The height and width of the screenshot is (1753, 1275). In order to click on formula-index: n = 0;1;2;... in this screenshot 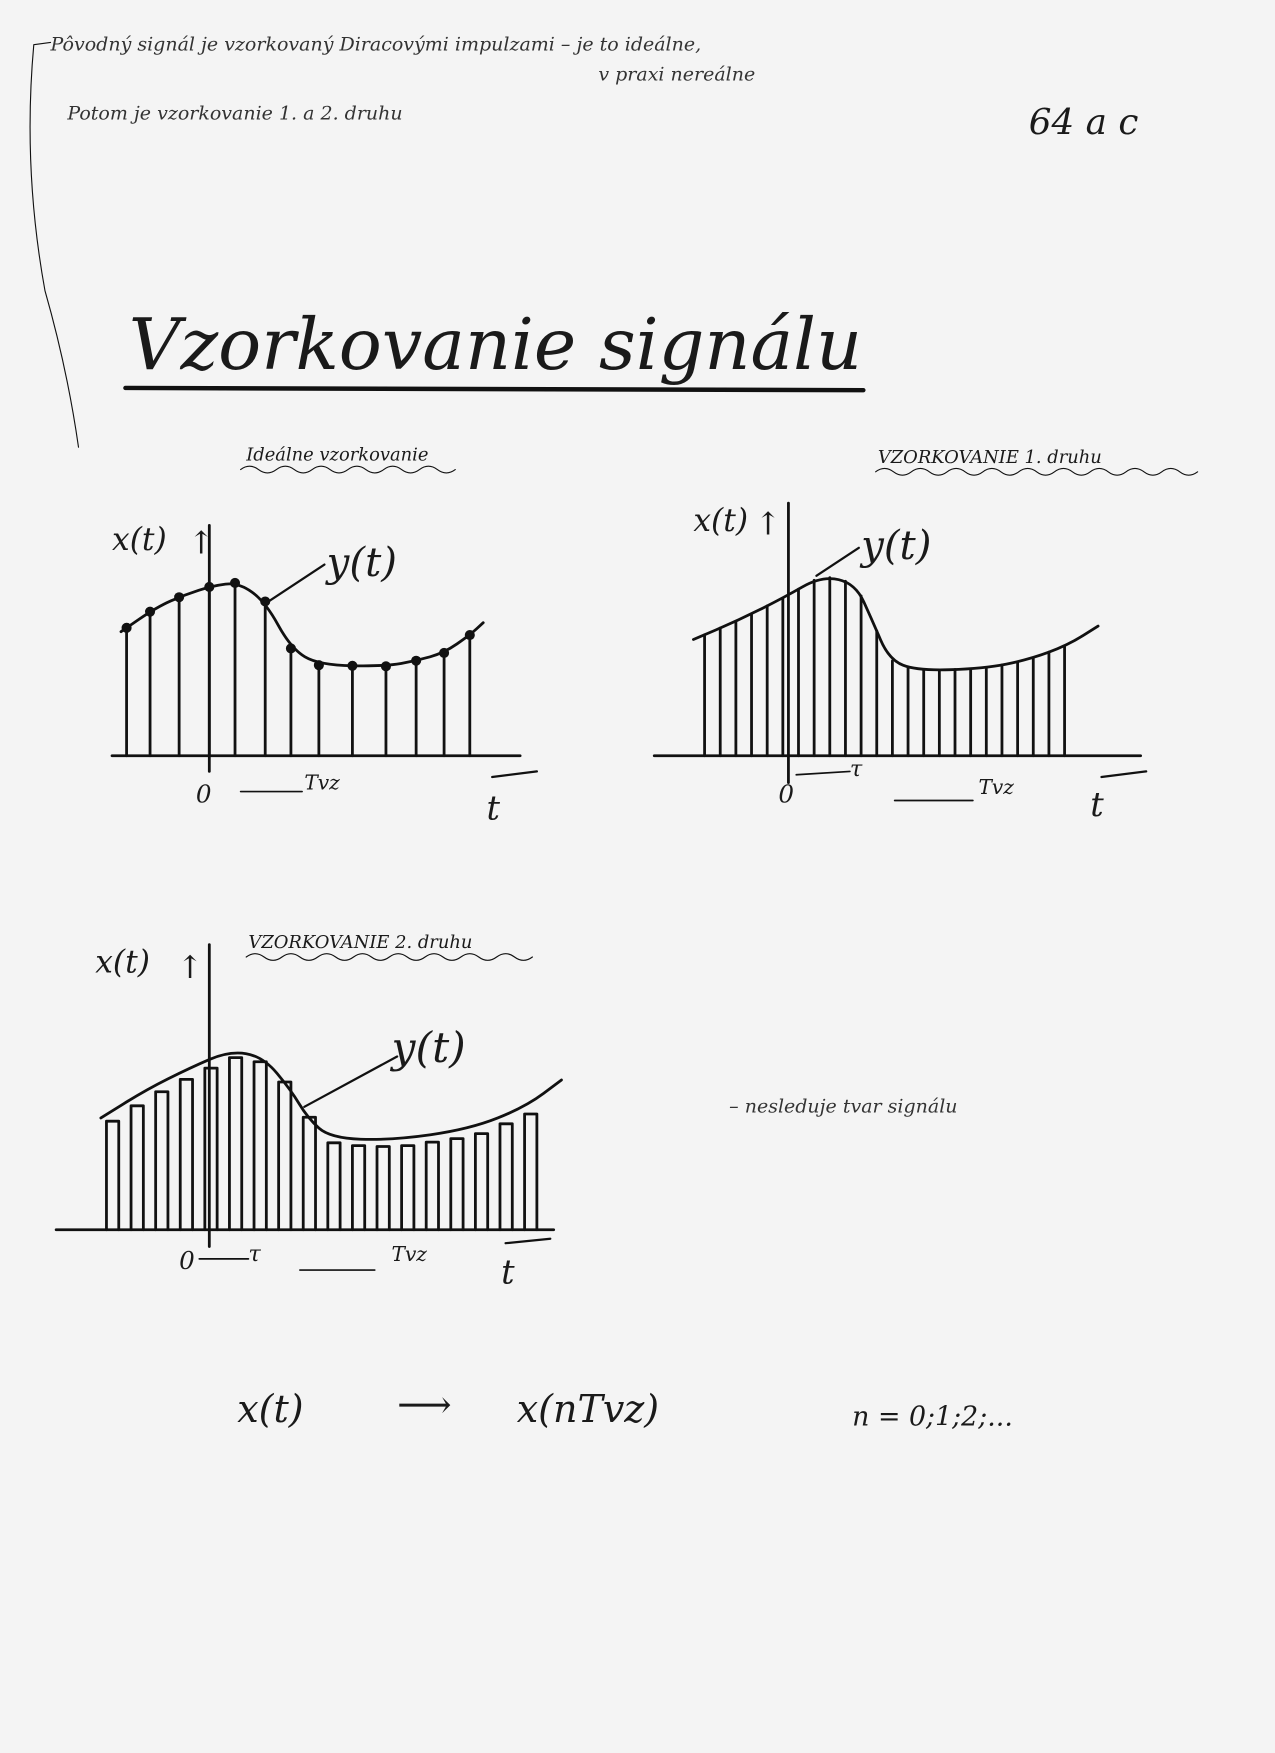, I will do `click(932, 1416)`.